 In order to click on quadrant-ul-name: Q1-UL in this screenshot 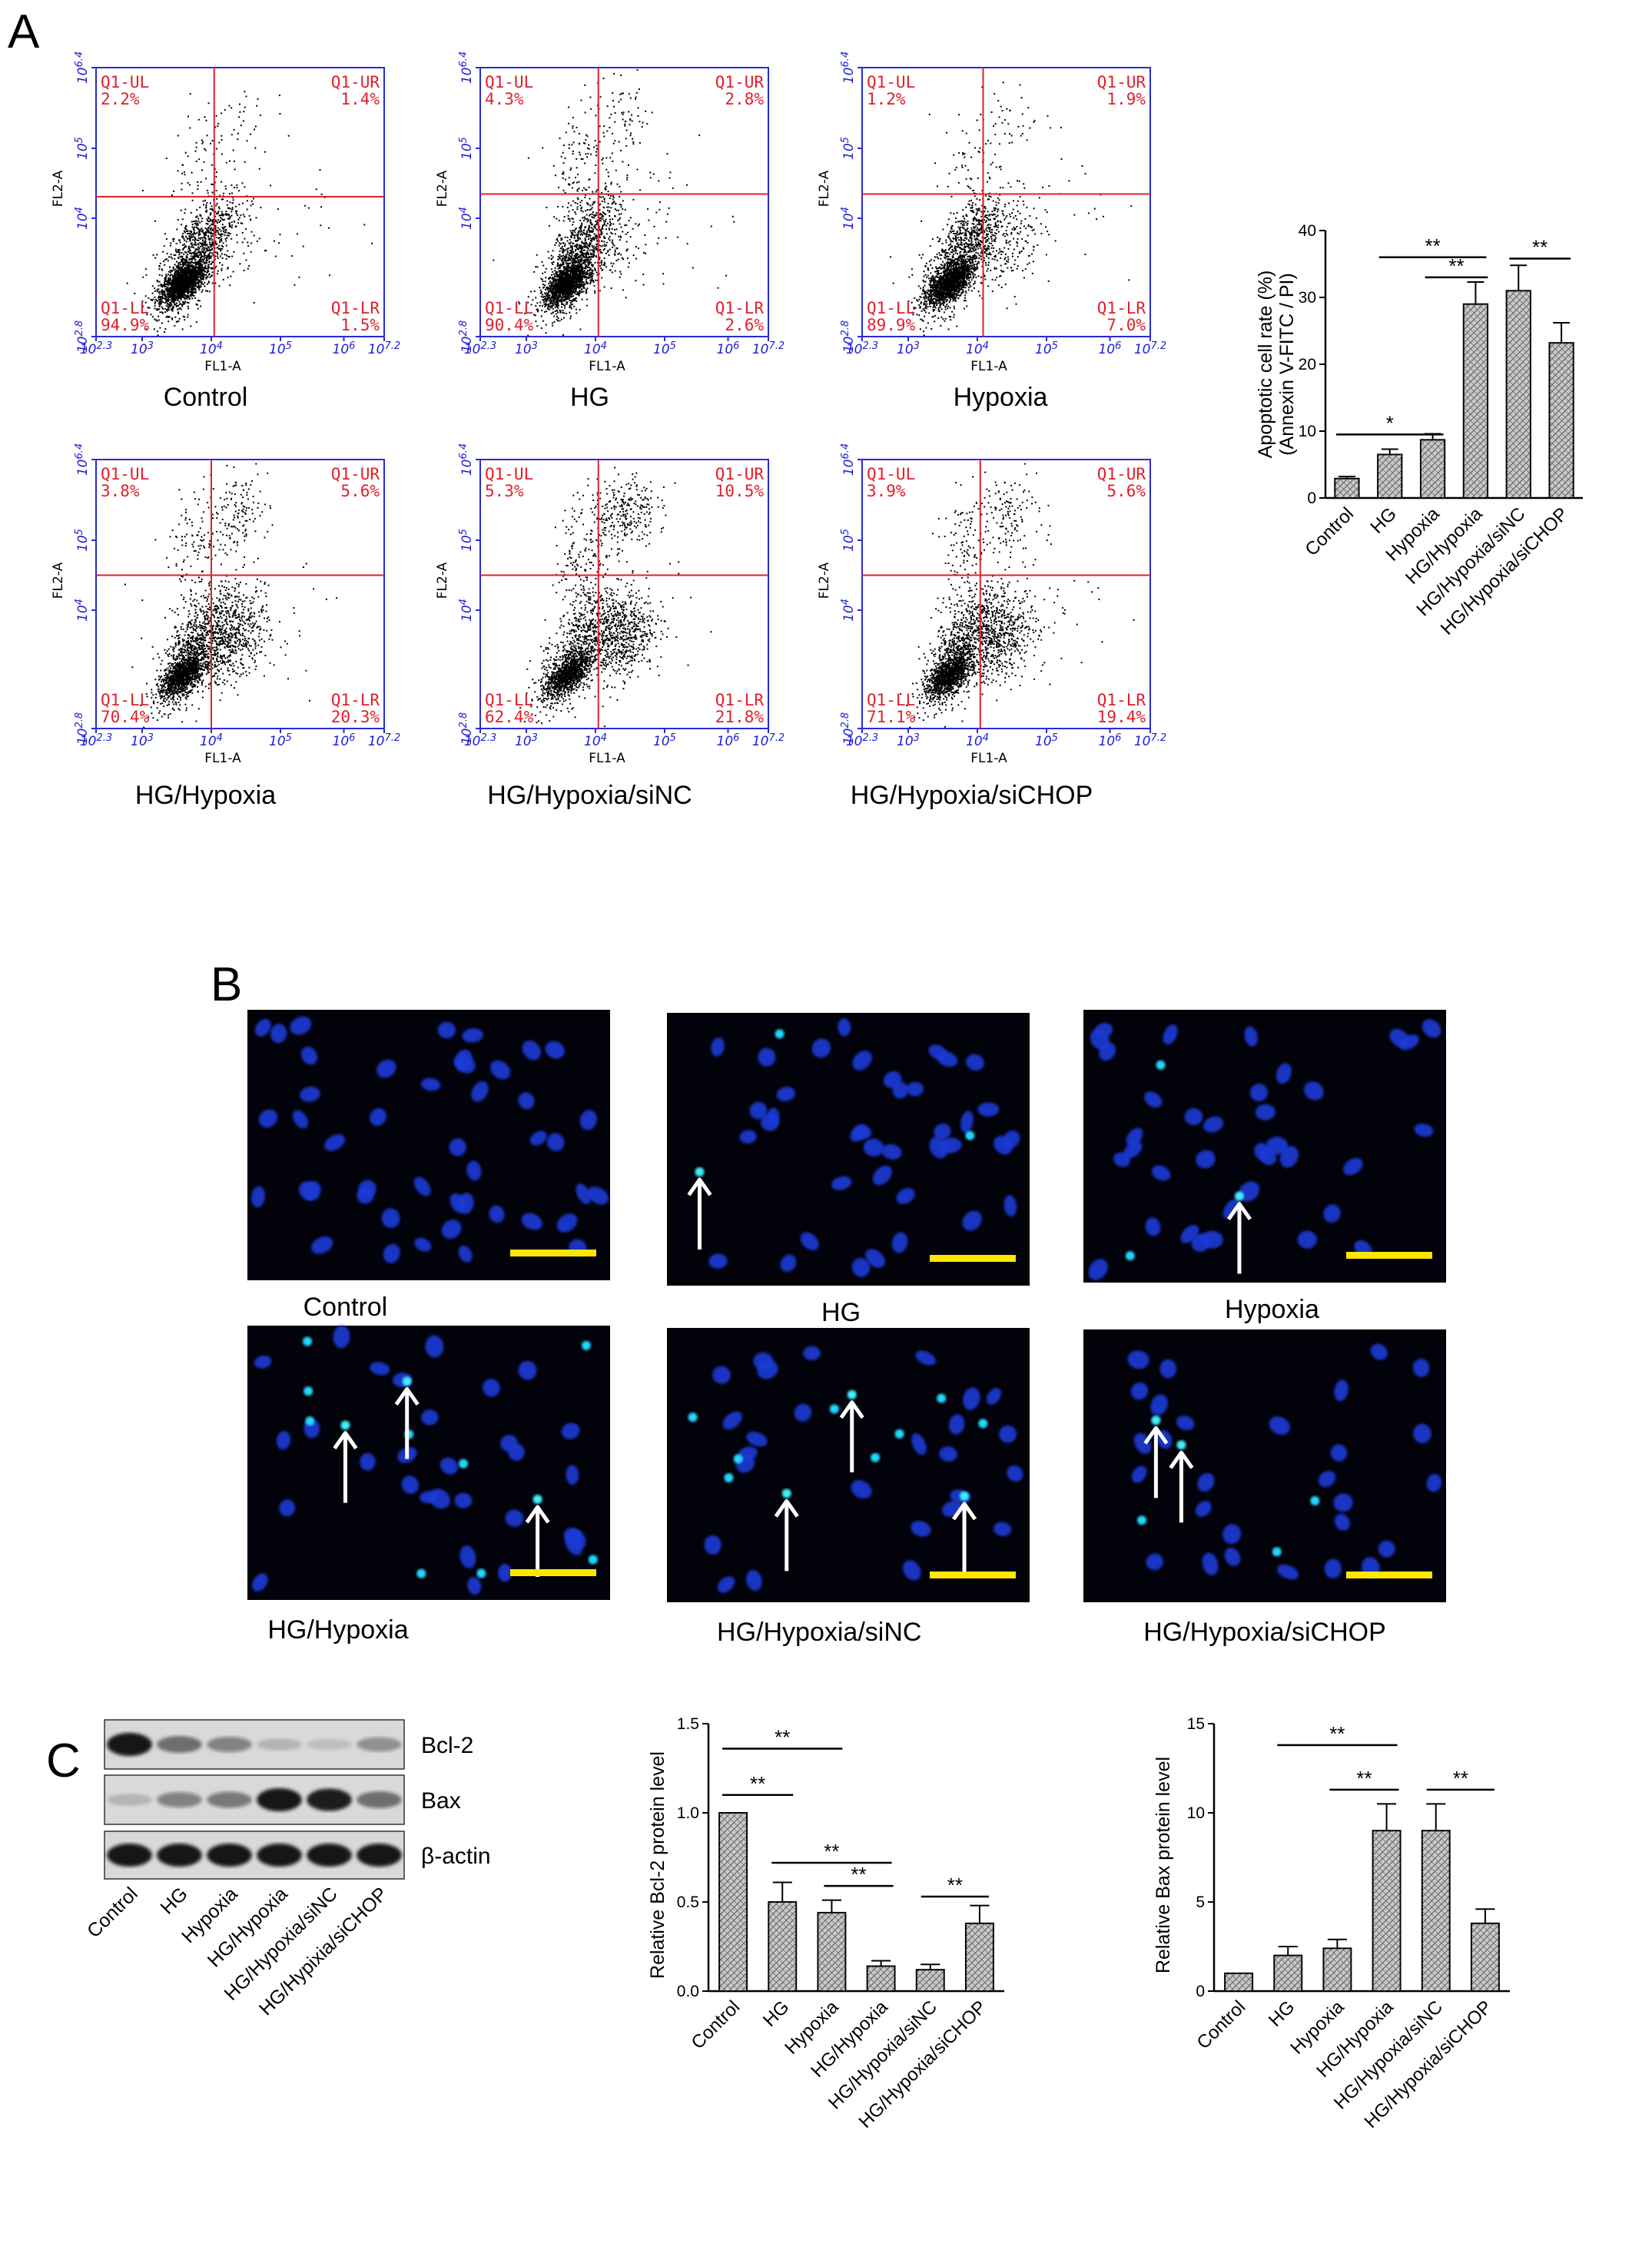, I will do `click(125, 474)`.